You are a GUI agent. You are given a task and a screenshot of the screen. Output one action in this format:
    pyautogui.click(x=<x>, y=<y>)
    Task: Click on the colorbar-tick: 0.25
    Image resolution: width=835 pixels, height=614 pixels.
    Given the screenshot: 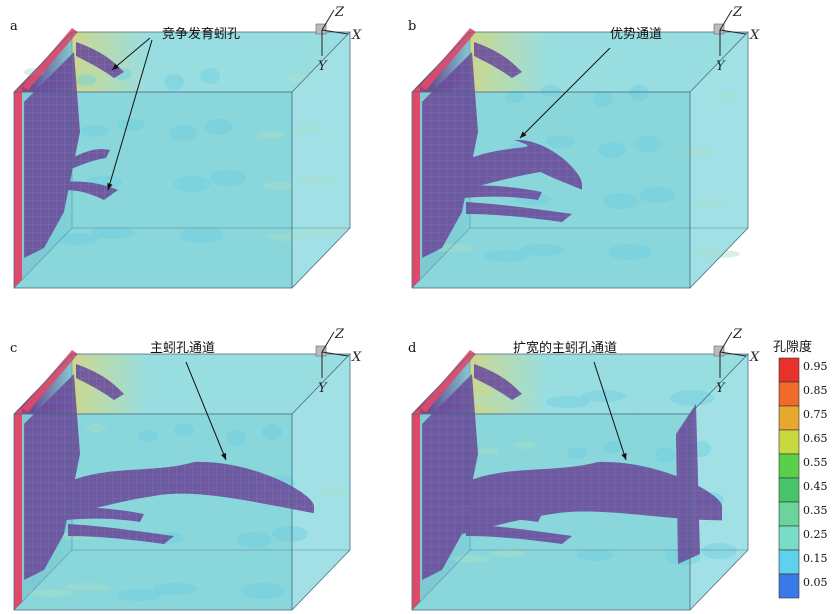 What is the action you would take?
    pyautogui.click(x=815, y=534)
    